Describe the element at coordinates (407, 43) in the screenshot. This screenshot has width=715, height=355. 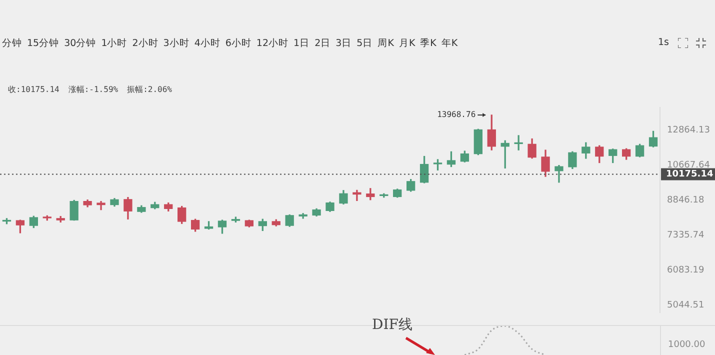
I see `text: 月K` at that location.